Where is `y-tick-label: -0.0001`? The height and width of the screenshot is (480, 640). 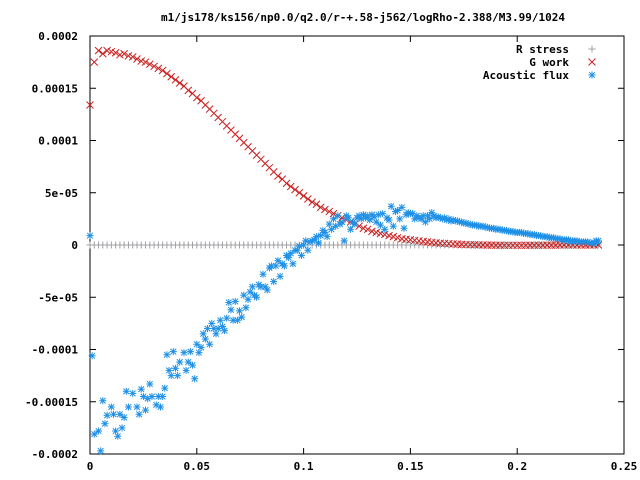 y-tick-label: -0.0001 is located at coordinates (55, 350).